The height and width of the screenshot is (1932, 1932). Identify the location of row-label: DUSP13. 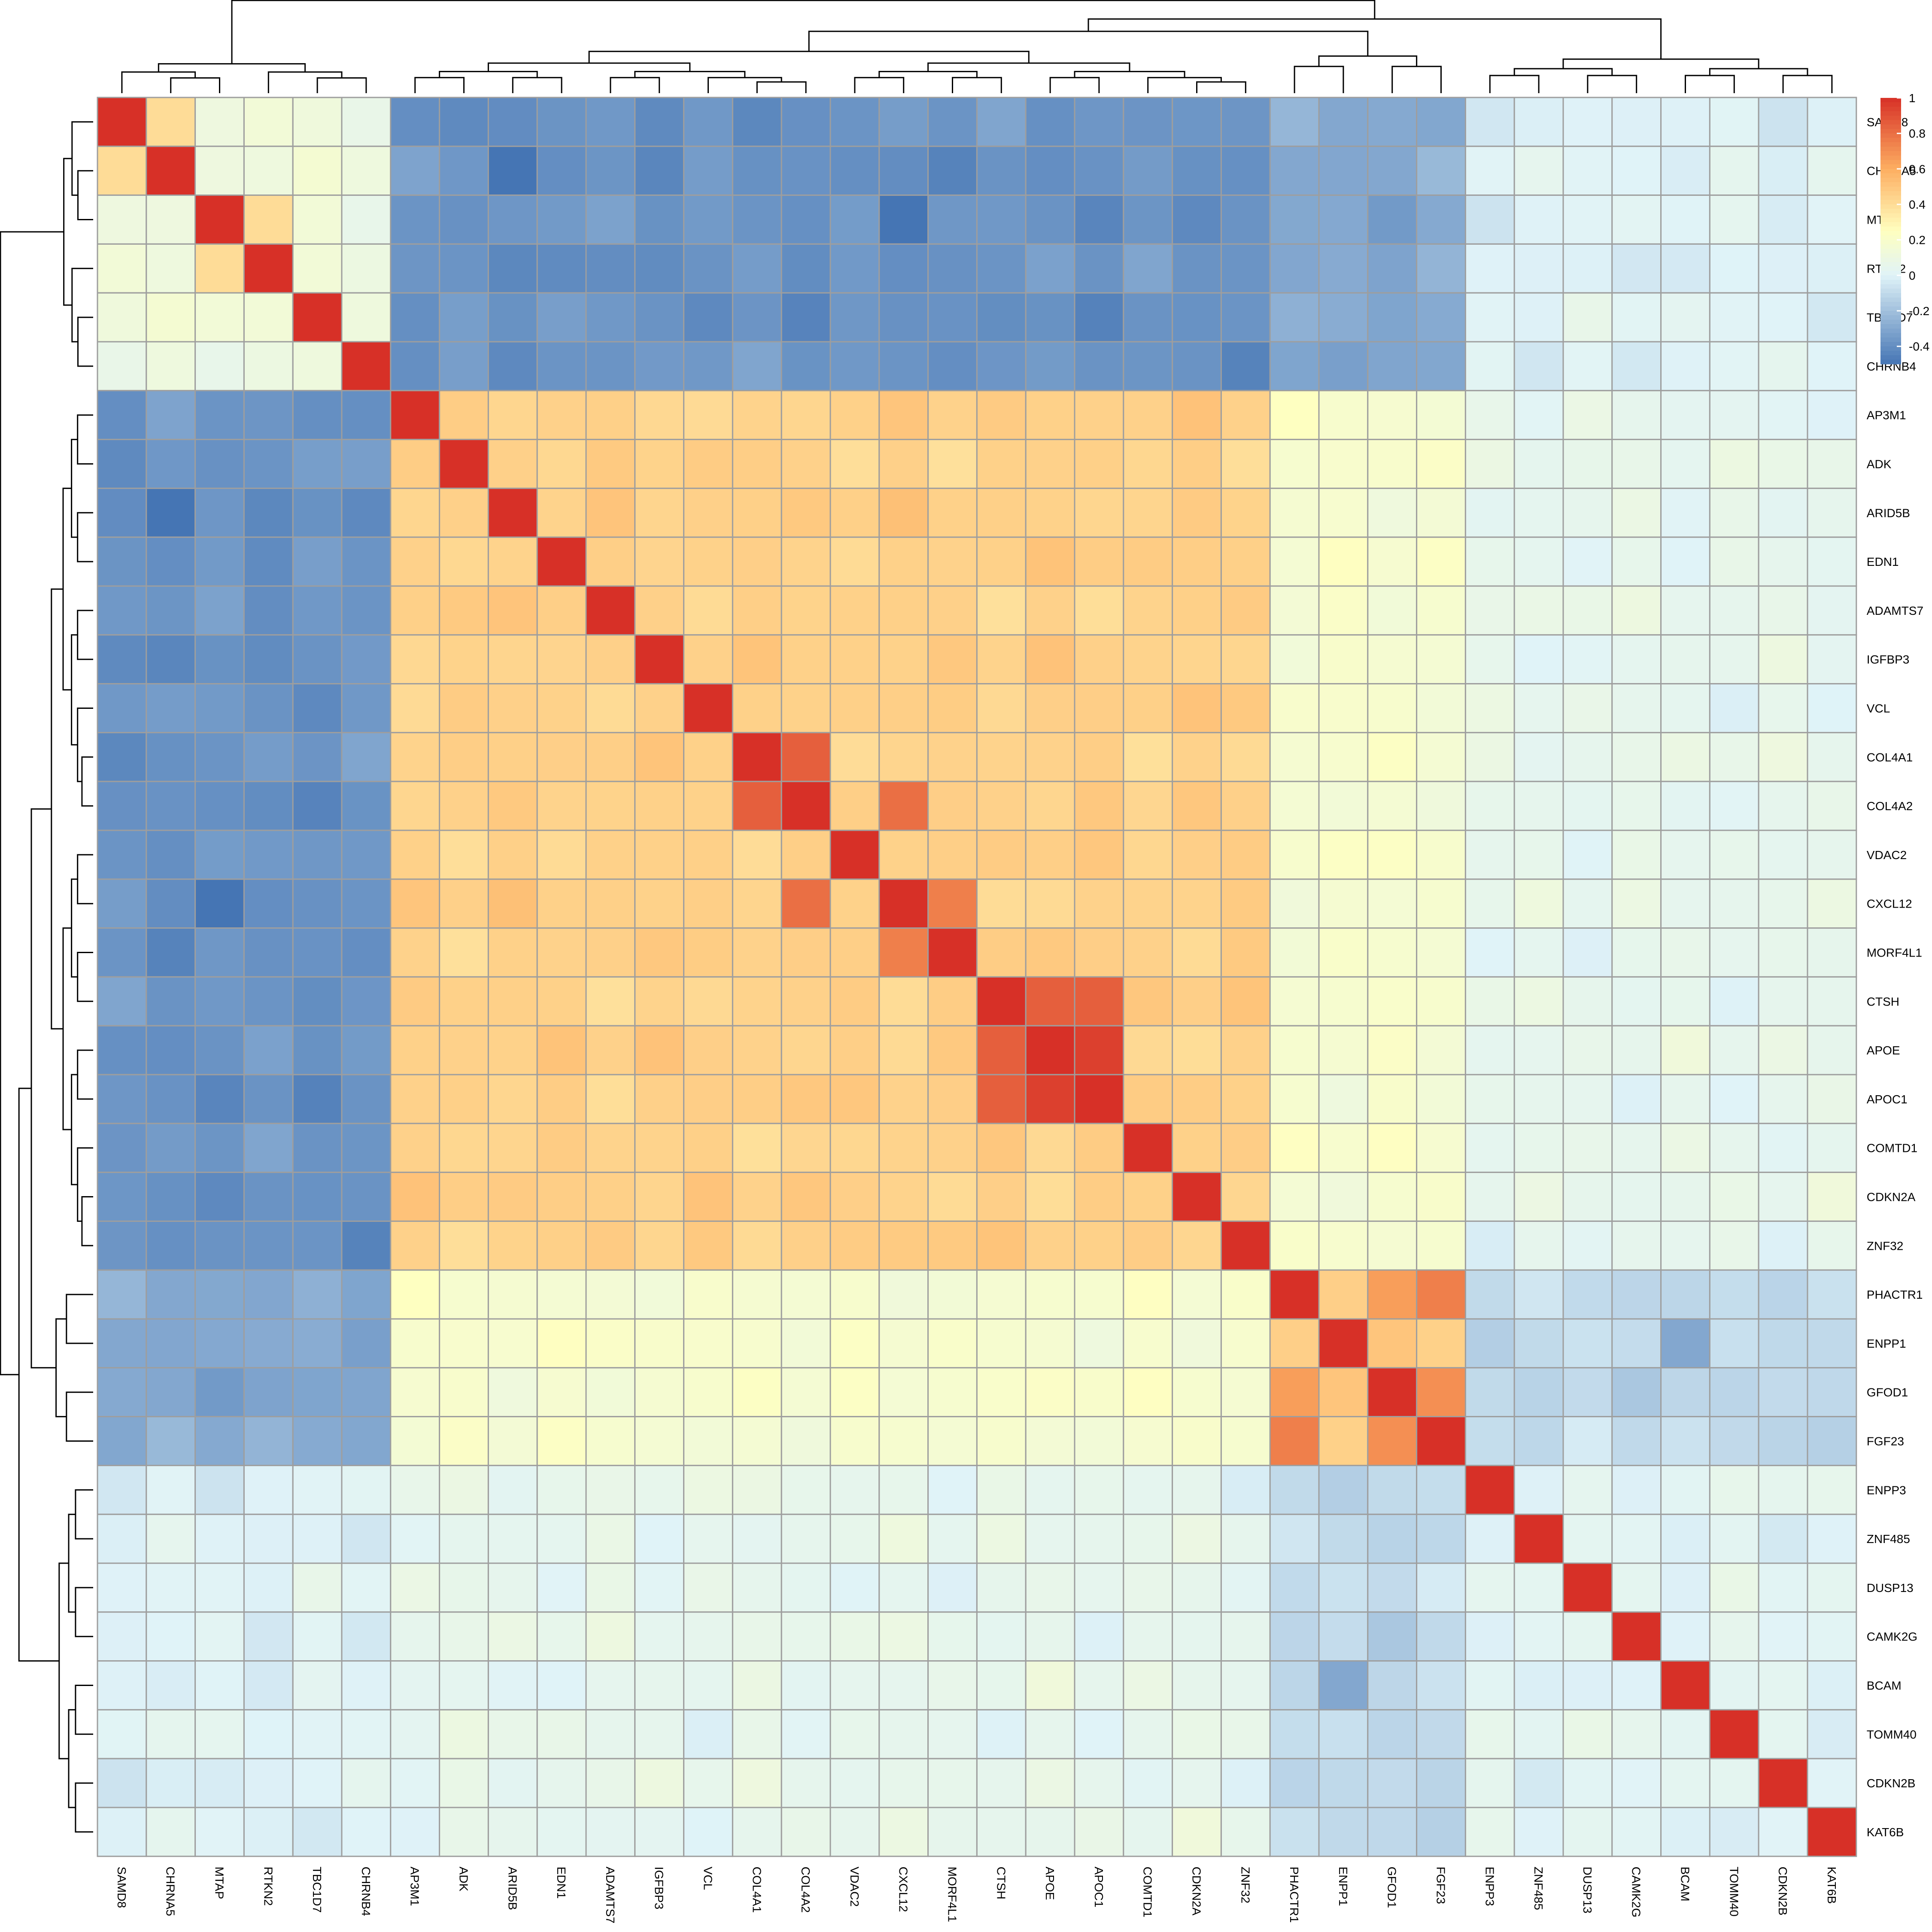
(1890, 1588).